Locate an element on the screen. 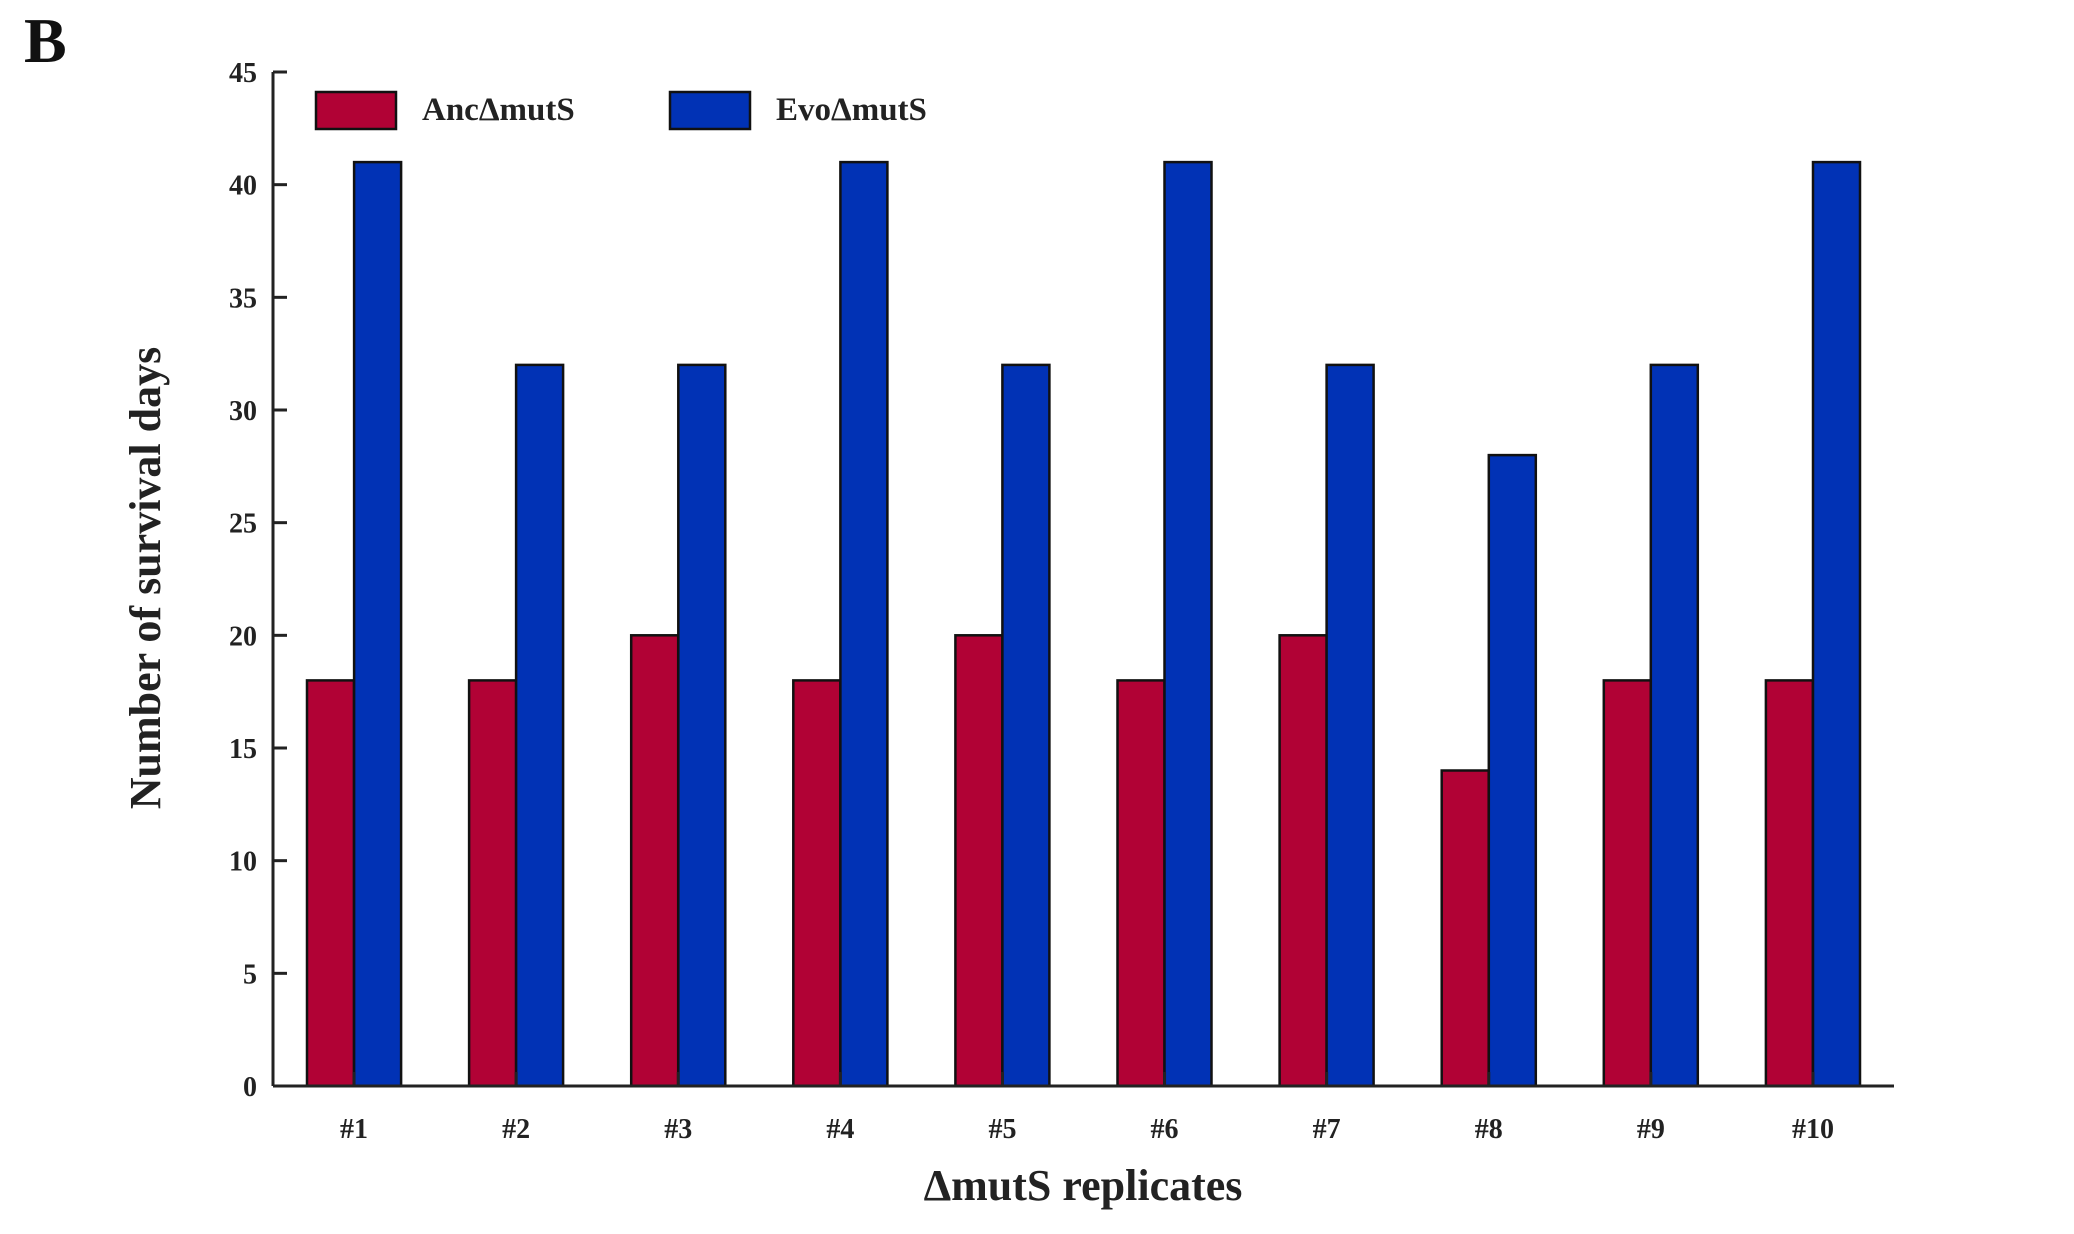 The width and height of the screenshot is (2074, 1234). legend: AncΔmutS EvoΔmutS is located at coordinates (620, 110).